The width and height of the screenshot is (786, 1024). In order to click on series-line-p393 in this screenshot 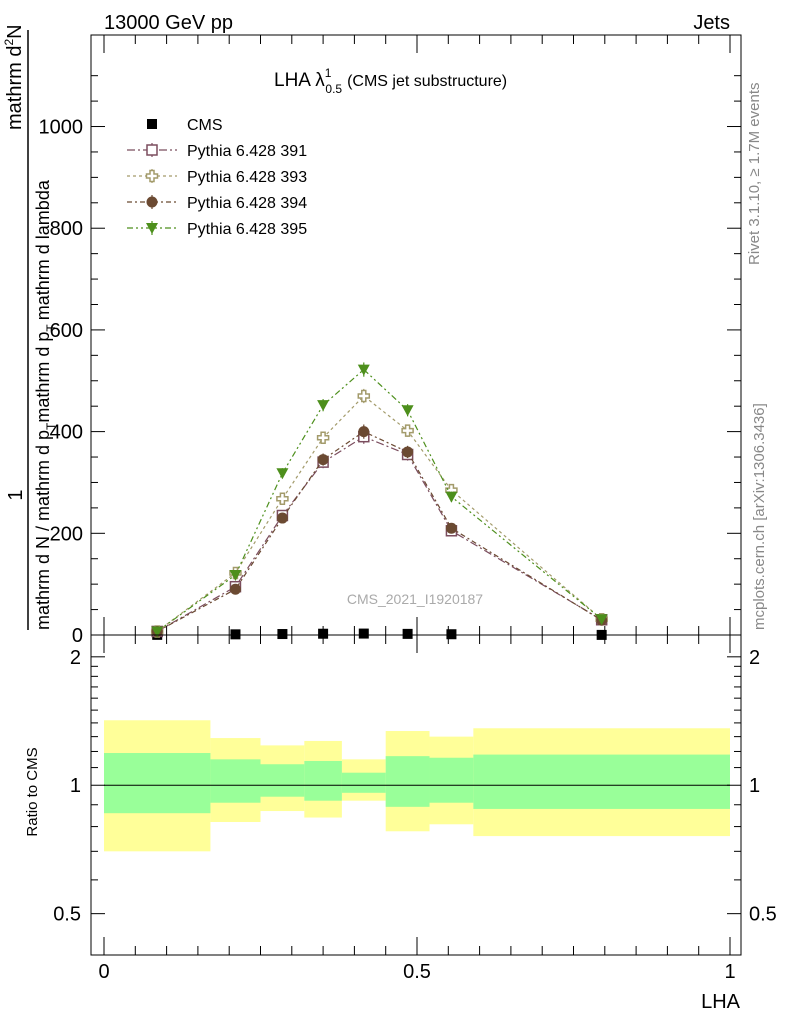, I will do `click(379, 513)`.